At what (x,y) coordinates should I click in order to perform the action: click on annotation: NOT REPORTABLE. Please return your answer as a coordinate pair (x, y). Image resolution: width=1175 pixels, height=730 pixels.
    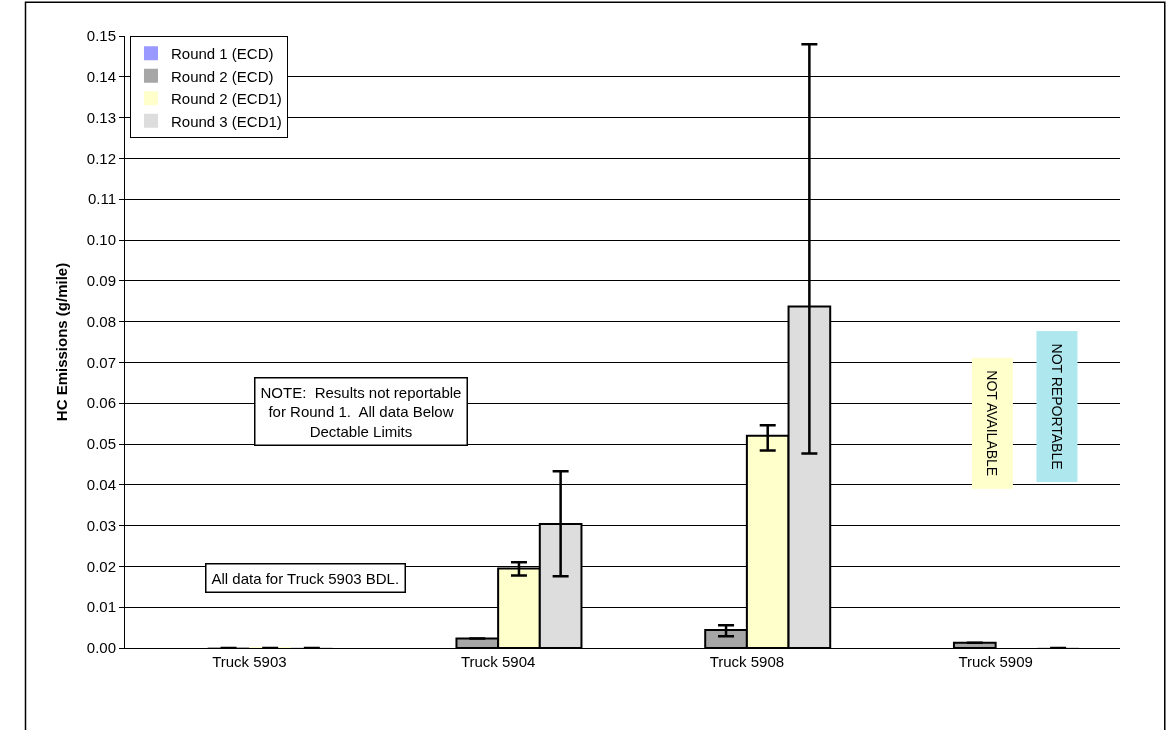
    Looking at the image, I should click on (1056, 406).